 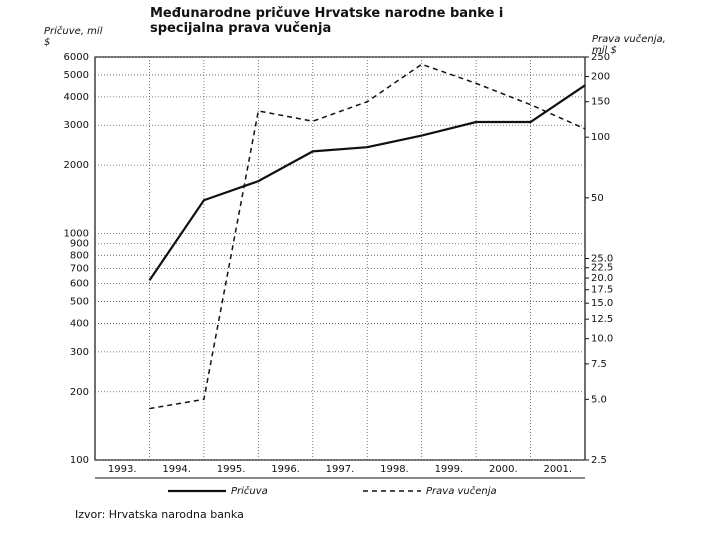 I want to click on y2-tick-label: 100, so click(x=600, y=137).